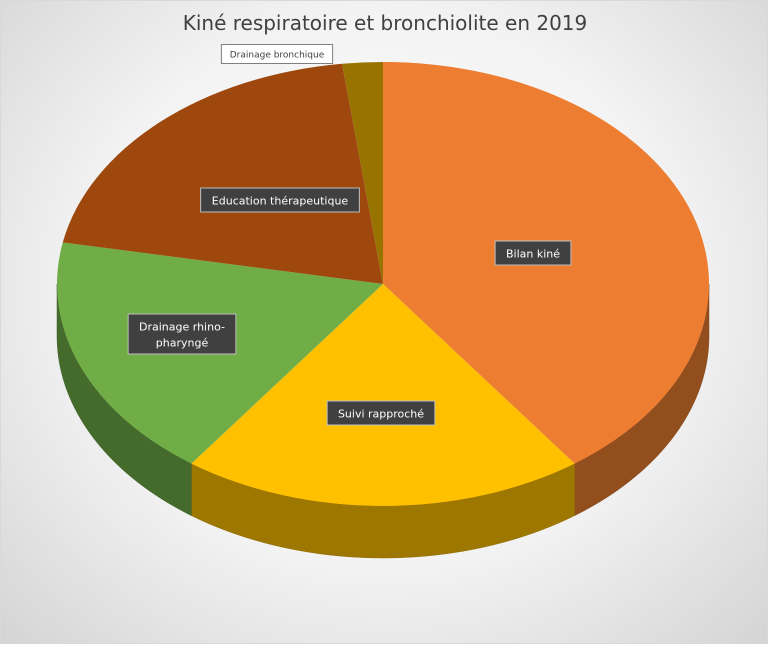 The height and width of the screenshot is (645, 768). I want to click on data-label-bilan-kine: Bilan kiné, so click(533, 253).